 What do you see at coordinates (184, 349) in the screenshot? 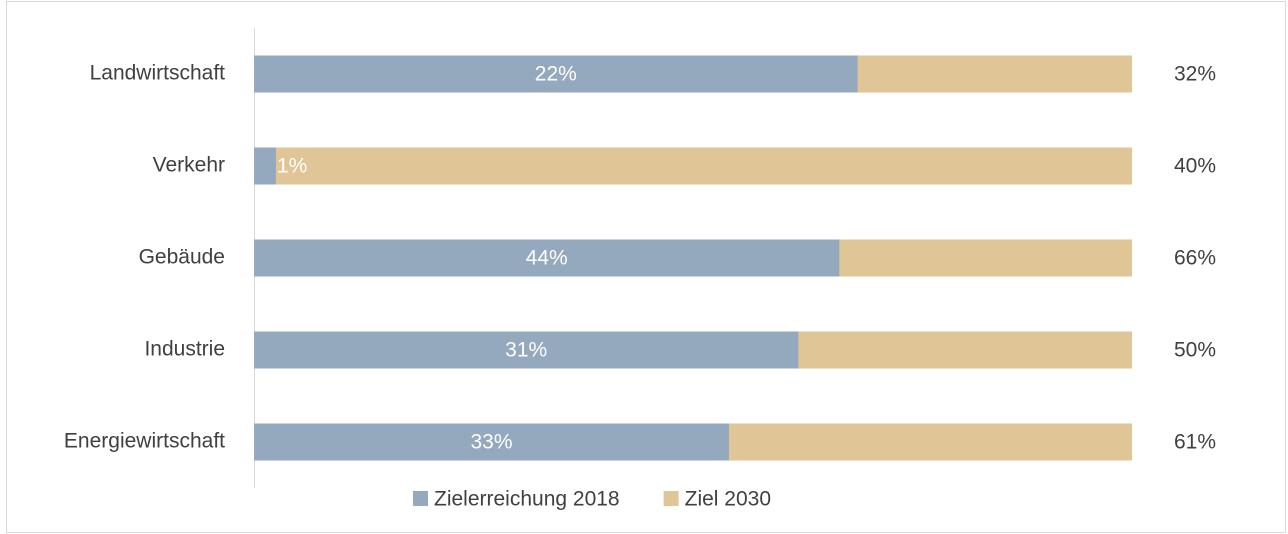
I see `y-tick-label: Industrie` at bounding box center [184, 349].